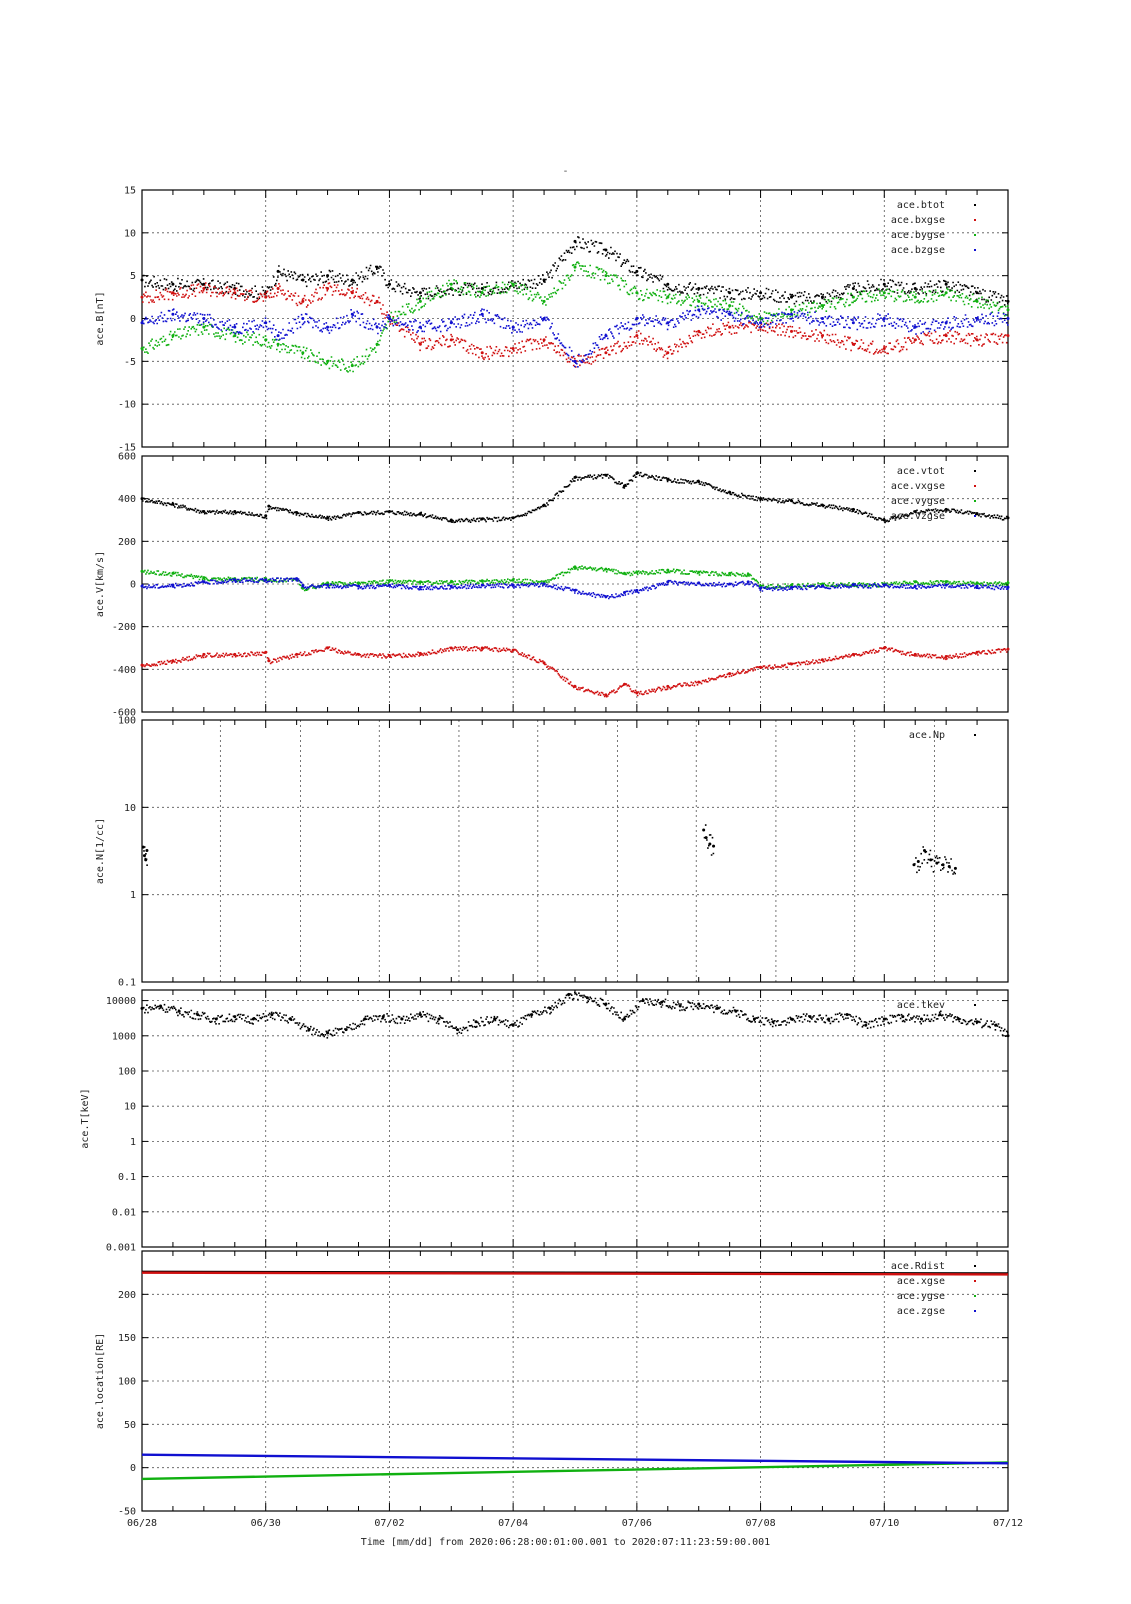  What do you see at coordinates (130, 233) in the screenshot?
I see `y-tick-label-1-2: 10` at bounding box center [130, 233].